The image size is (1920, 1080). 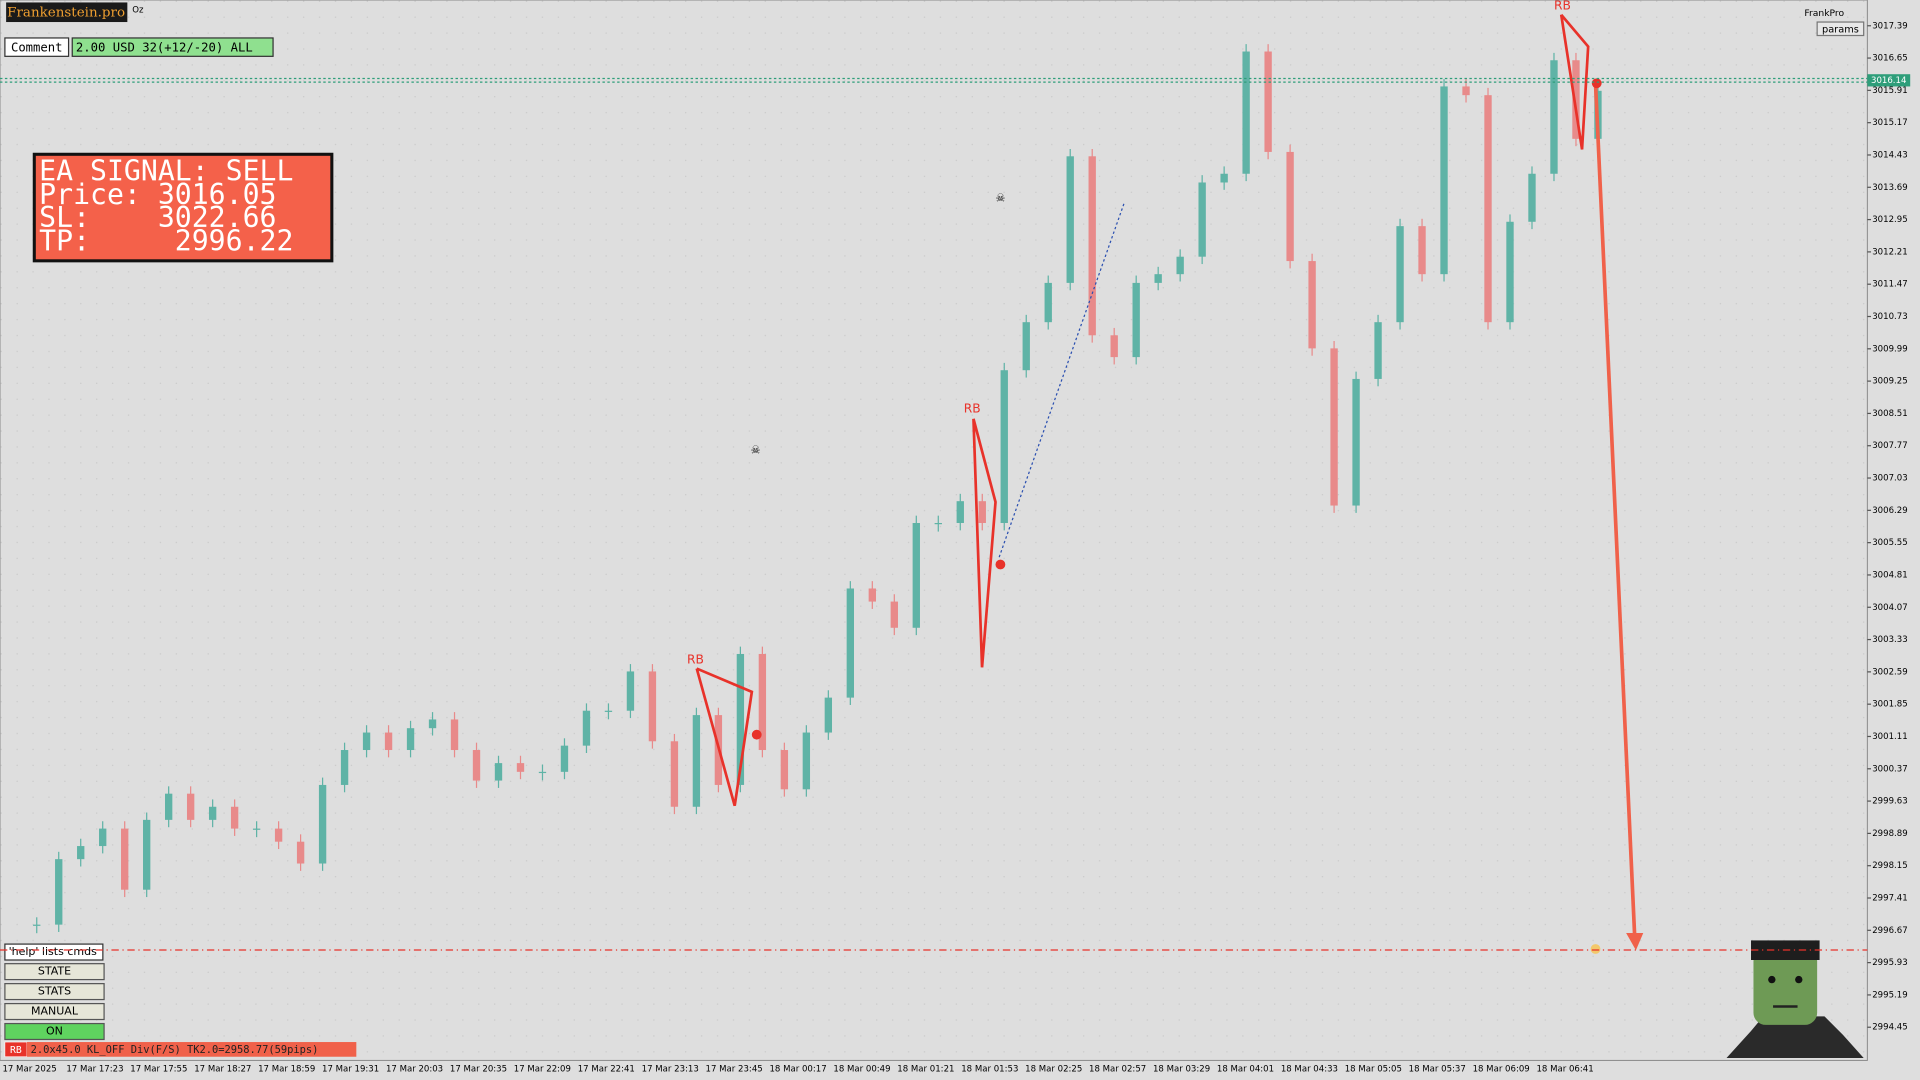 What do you see at coordinates (1889, 155) in the screenshot?
I see `y-tick-label: 3014.43` at bounding box center [1889, 155].